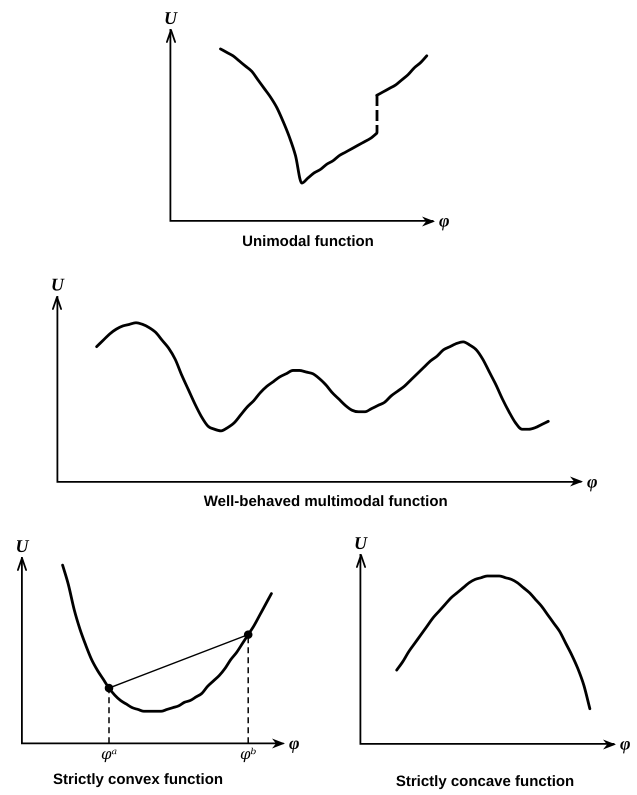 The image size is (637, 795). What do you see at coordinates (308, 241) in the screenshot?
I see `text: Unimodal function` at bounding box center [308, 241].